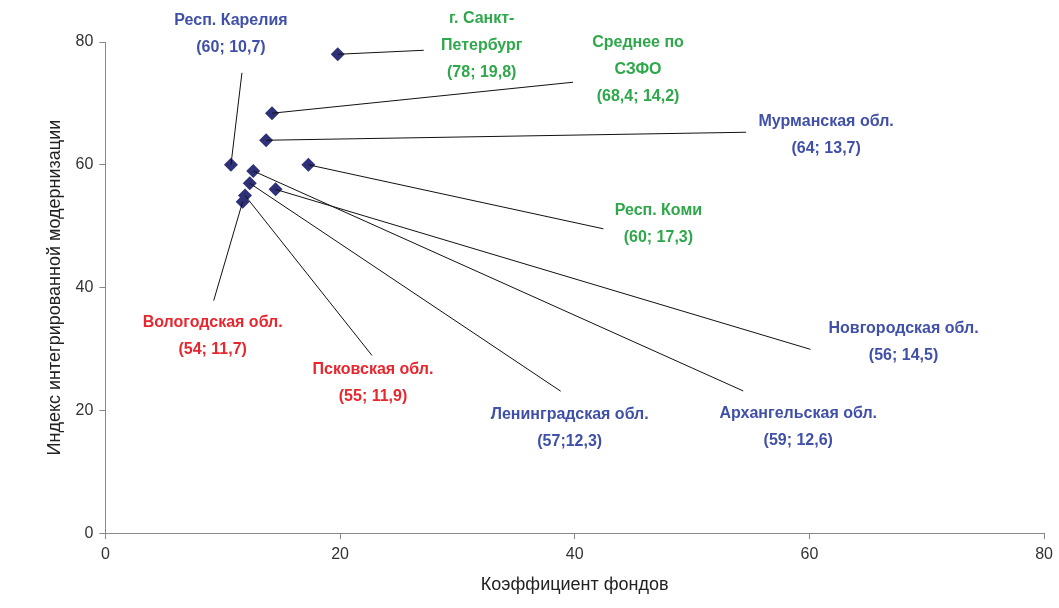 The width and height of the screenshot is (1059, 608). What do you see at coordinates (569, 426) in the screenshot?
I see `annotation: Ленинградская обл. (57;12,3)` at bounding box center [569, 426].